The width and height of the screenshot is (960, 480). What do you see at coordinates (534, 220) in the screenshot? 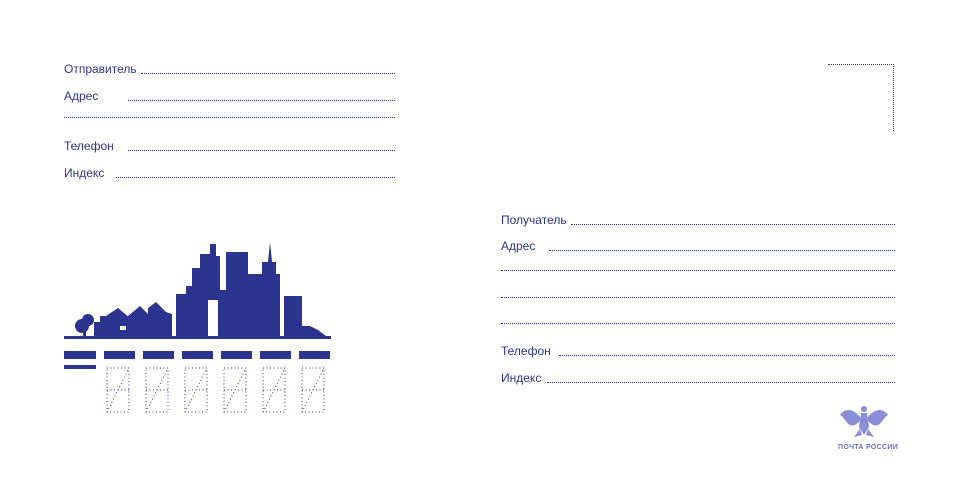
I see `recipient-name-label: Получатель` at bounding box center [534, 220].